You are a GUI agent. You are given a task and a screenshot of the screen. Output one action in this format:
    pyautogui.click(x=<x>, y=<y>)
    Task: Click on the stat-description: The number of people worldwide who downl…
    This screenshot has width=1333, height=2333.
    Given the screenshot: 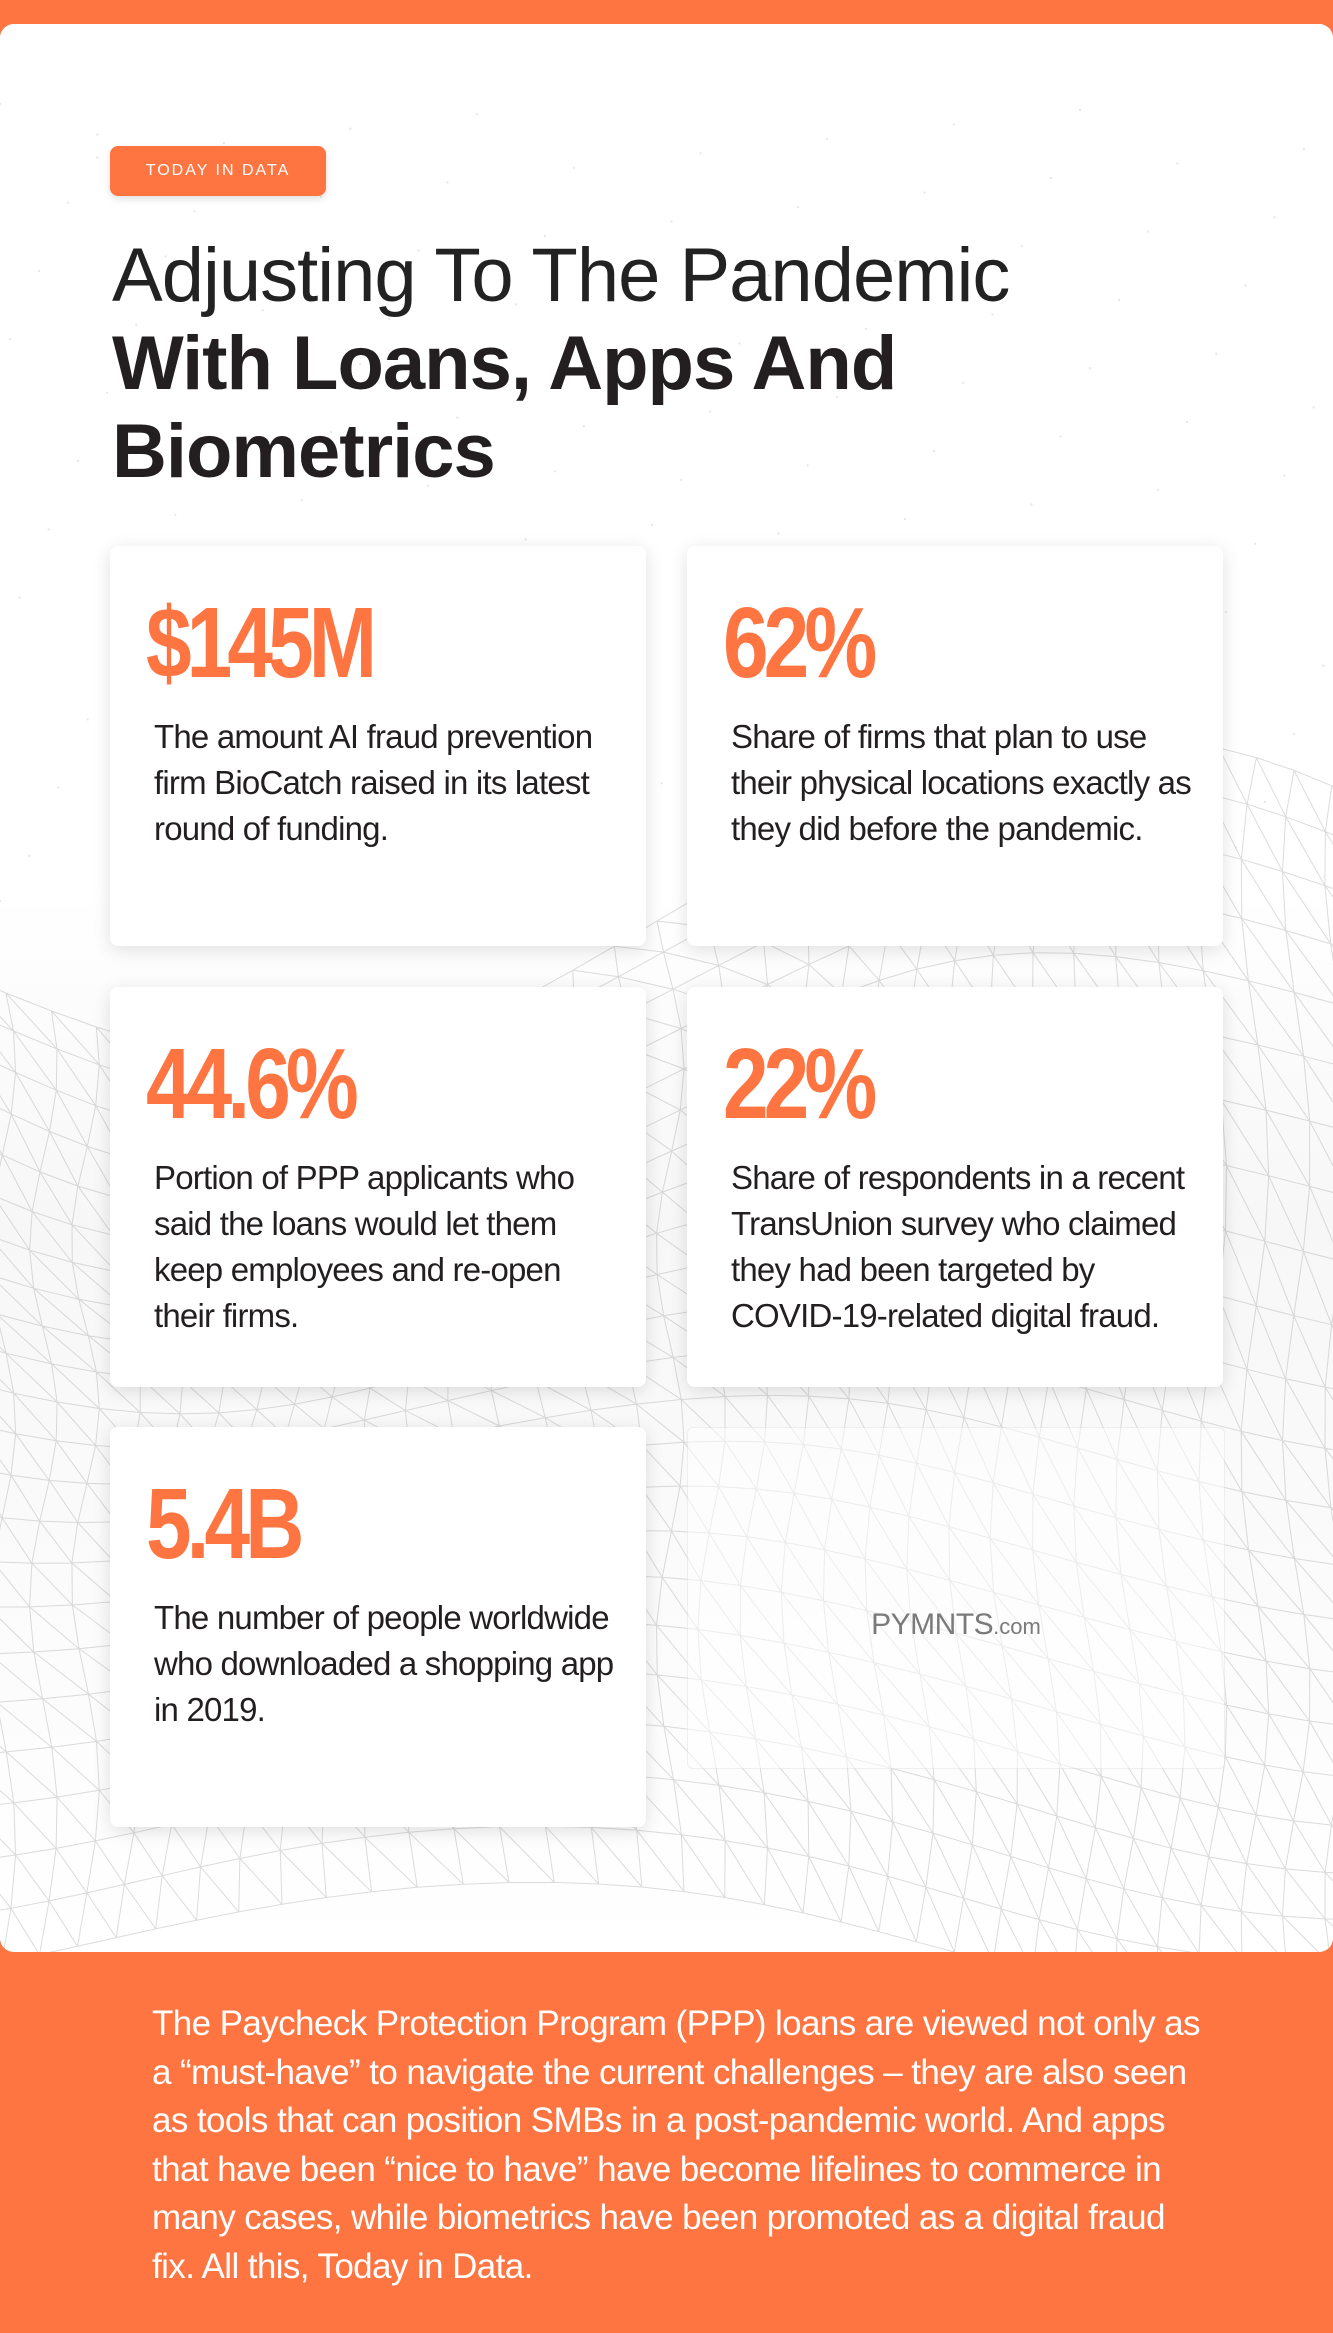 What is the action you would take?
    pyautogui.click(x=384, y=1663)
    